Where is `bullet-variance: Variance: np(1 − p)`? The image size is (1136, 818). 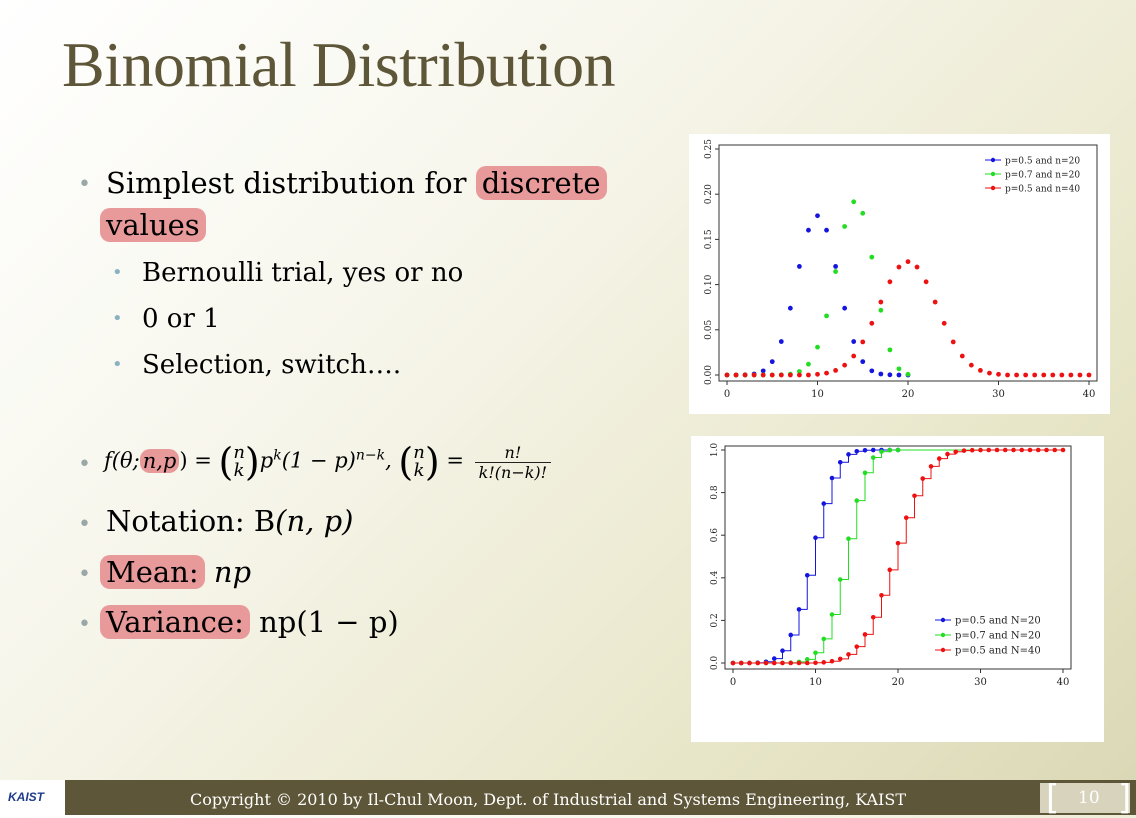 bullet-variance: Variance: np(1 − p) is located at coordinates (249, 622).